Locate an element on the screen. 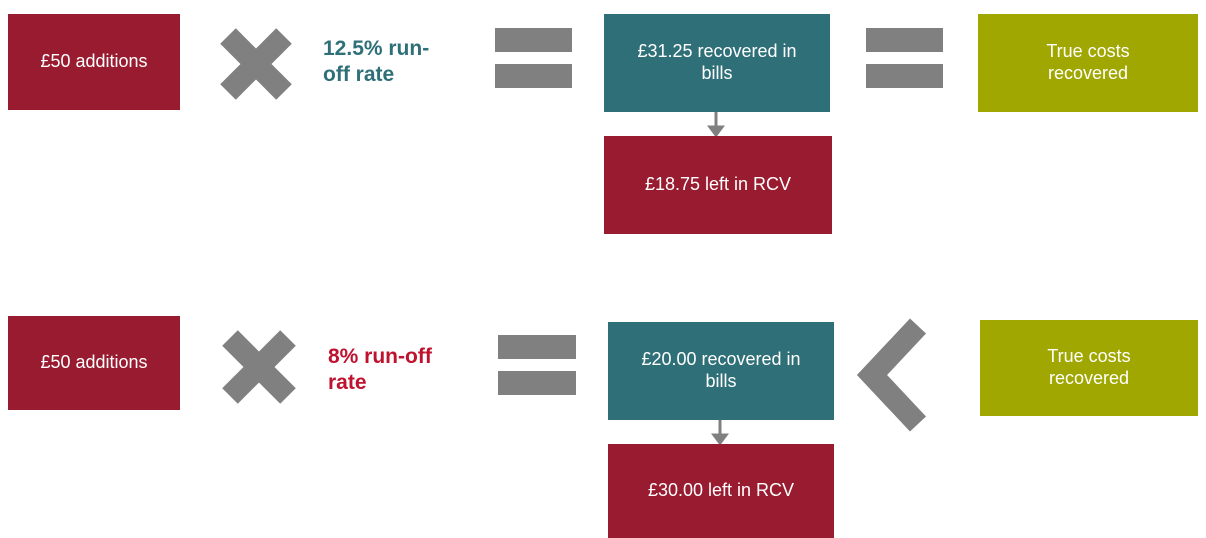  less-than-icon is located at coordinates (891, 375).